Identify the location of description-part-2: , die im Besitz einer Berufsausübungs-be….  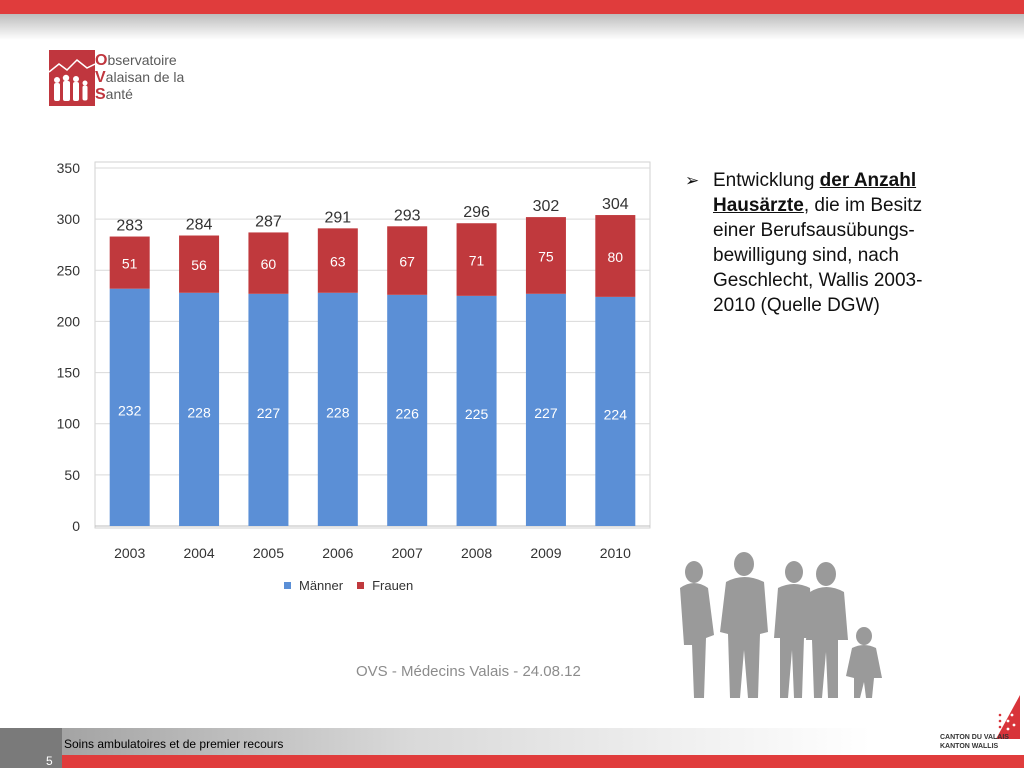
(818, 255).